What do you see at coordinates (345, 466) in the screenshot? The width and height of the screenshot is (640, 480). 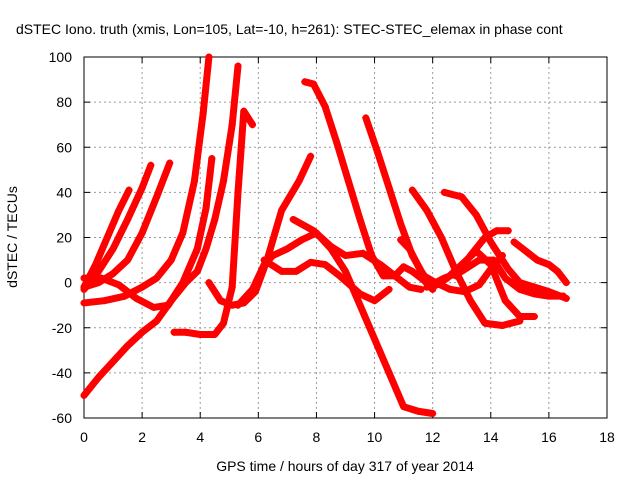 I see `x-axis-label: GPS time / hours of day 317 of year 2014` at bounding box center [345, 466].